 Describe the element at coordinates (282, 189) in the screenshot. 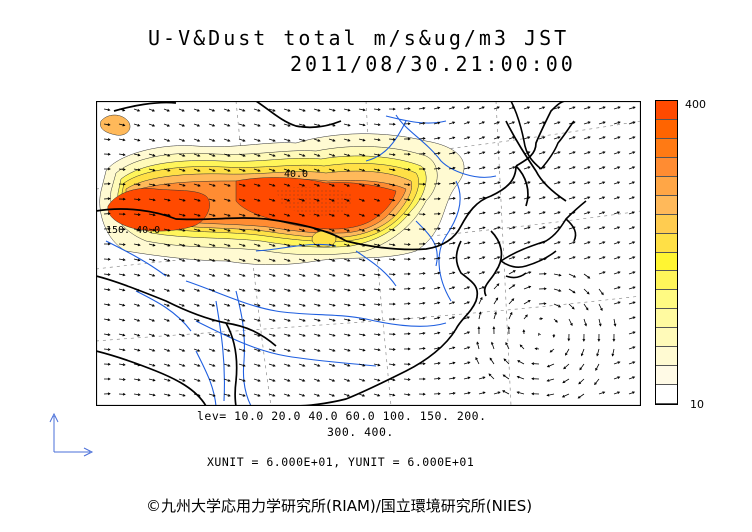

I see `dust-concentration-field` at that location.